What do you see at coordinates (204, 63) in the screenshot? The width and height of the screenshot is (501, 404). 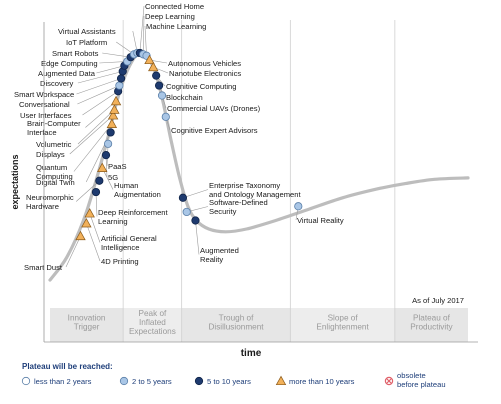 I see `label-autonomous-vehicles: Autonomous Vehicles` at bounding box center [204, 63].